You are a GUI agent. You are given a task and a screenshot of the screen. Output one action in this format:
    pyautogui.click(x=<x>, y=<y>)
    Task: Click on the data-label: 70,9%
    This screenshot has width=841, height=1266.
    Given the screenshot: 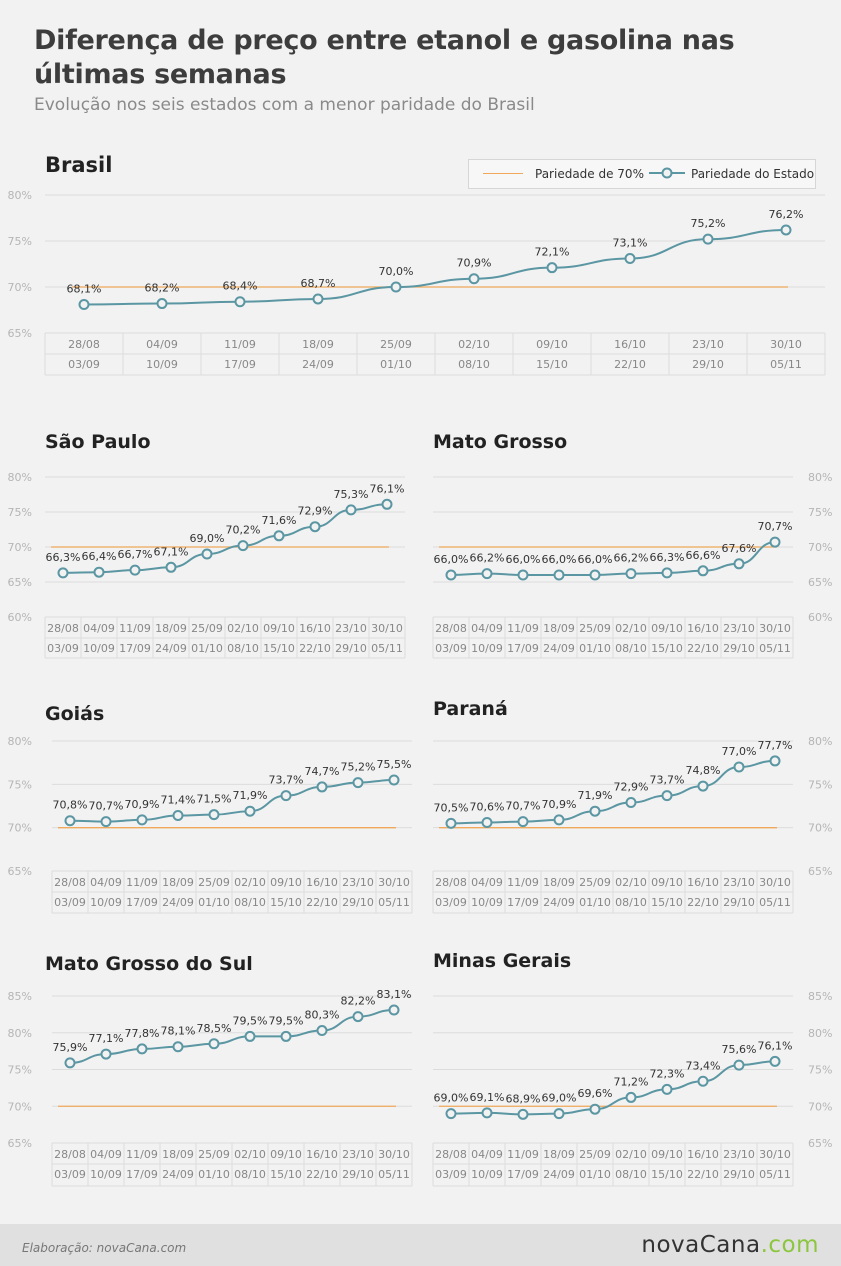 What is the action you would take?
    pyautogui.click(x=474, y=263)
    